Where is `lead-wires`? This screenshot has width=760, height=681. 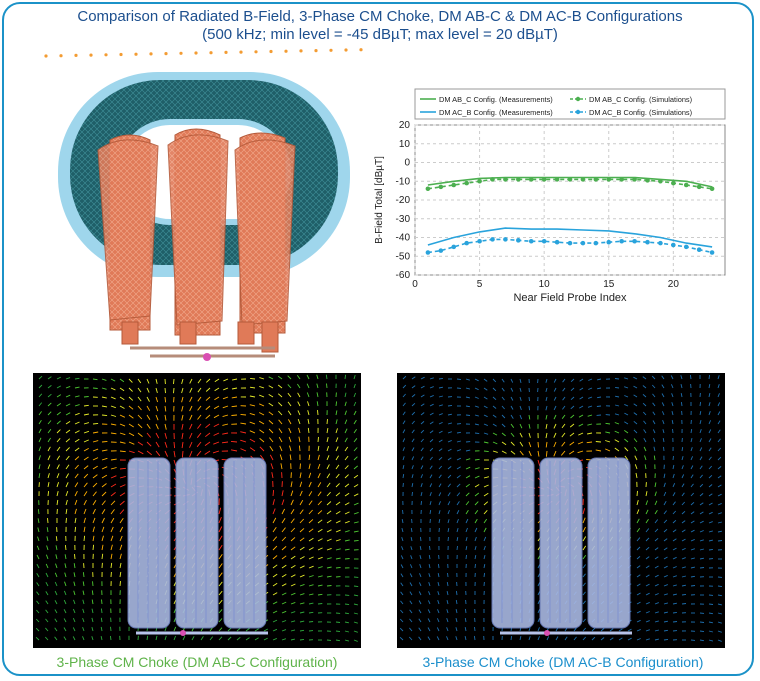
lead-wires is located at coordinates (202, 352).